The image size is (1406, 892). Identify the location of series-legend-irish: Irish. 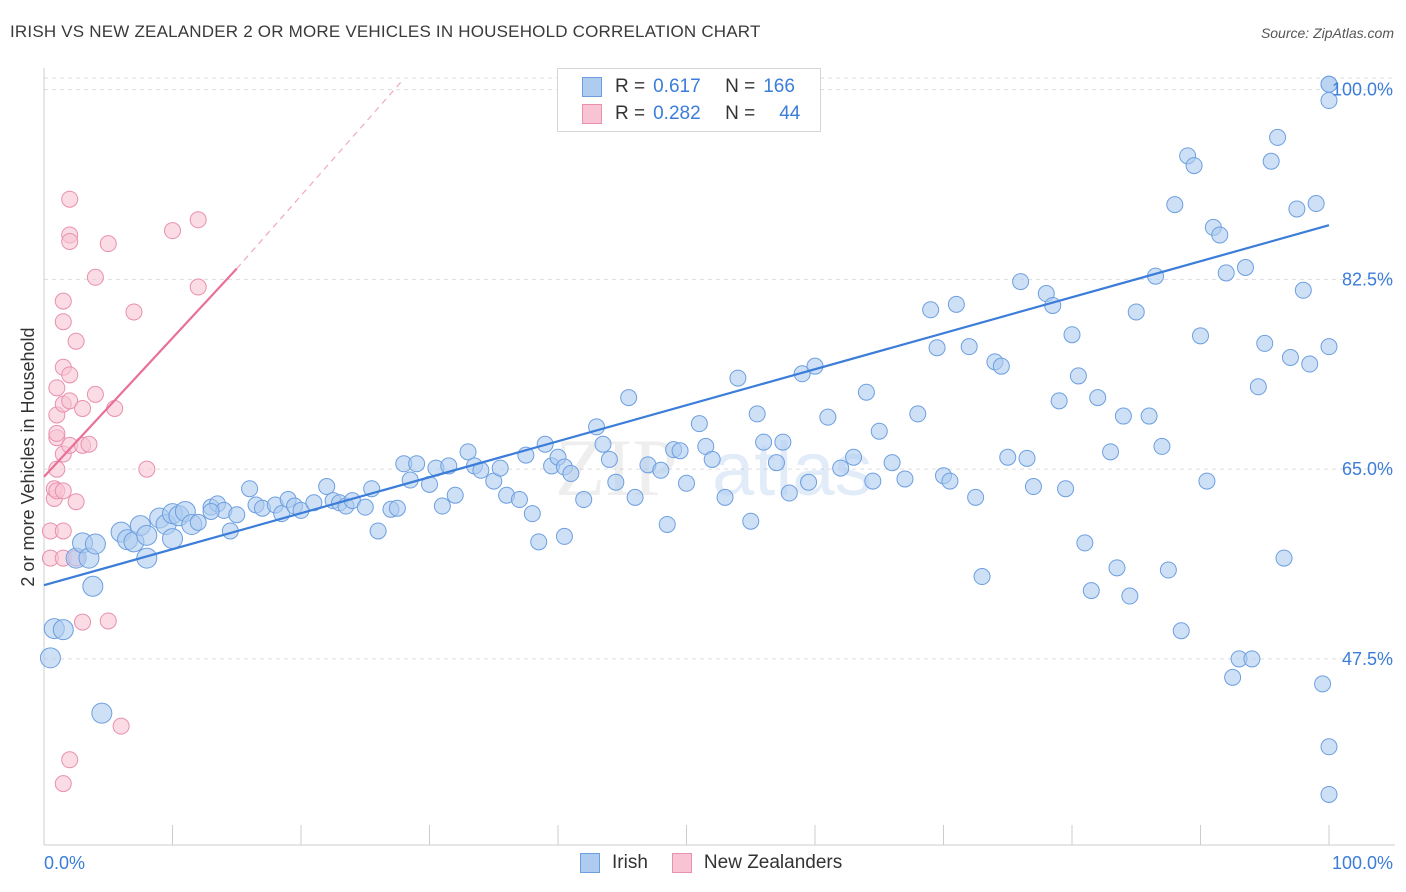
(614, 863).